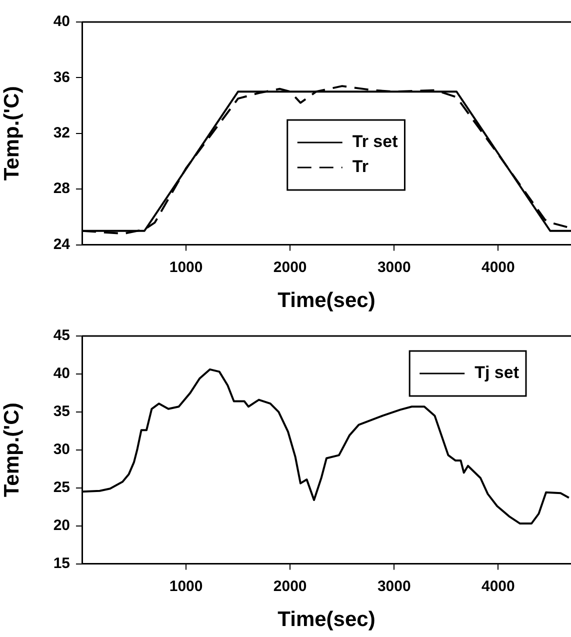 The height and width of the screenshot is (637, 571). Describe the element at coordinates (61, 487) in the screenshot. I see `y-tick-label: 25` at that location.